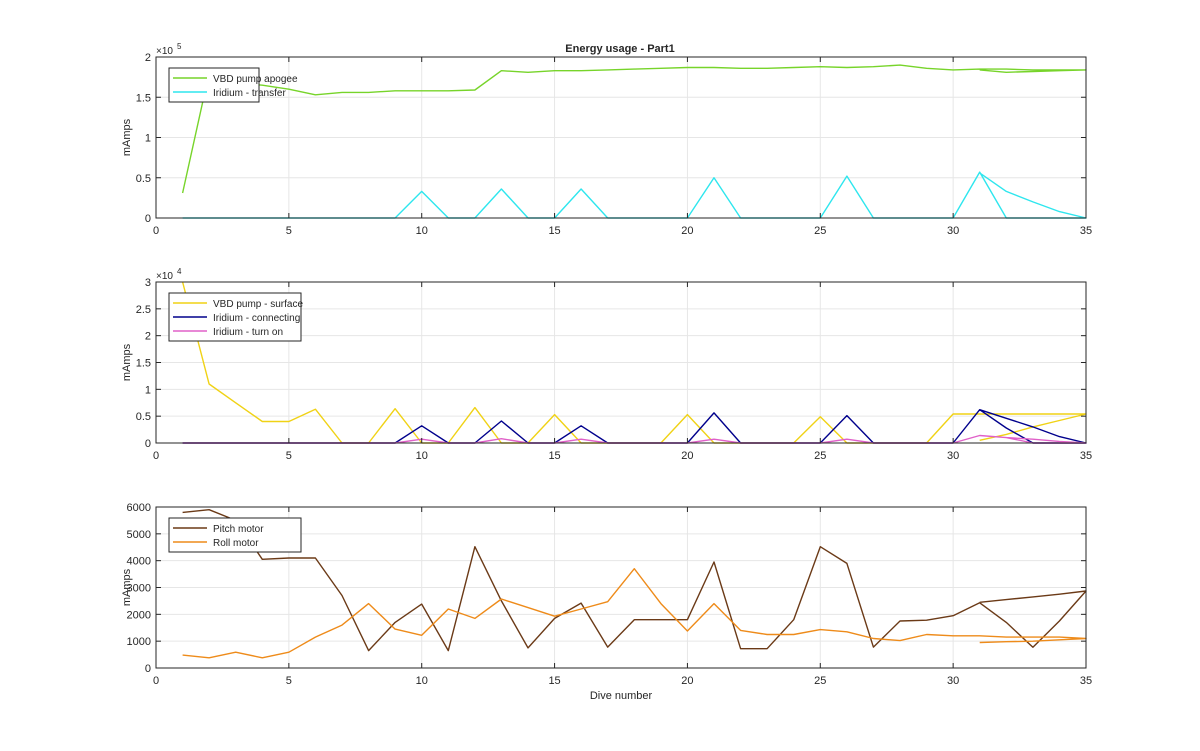  What do you see at coordinates (143, 310) in the screenshot?
I see `y-tick-label: 2.5` at bounding box center [143, 310].